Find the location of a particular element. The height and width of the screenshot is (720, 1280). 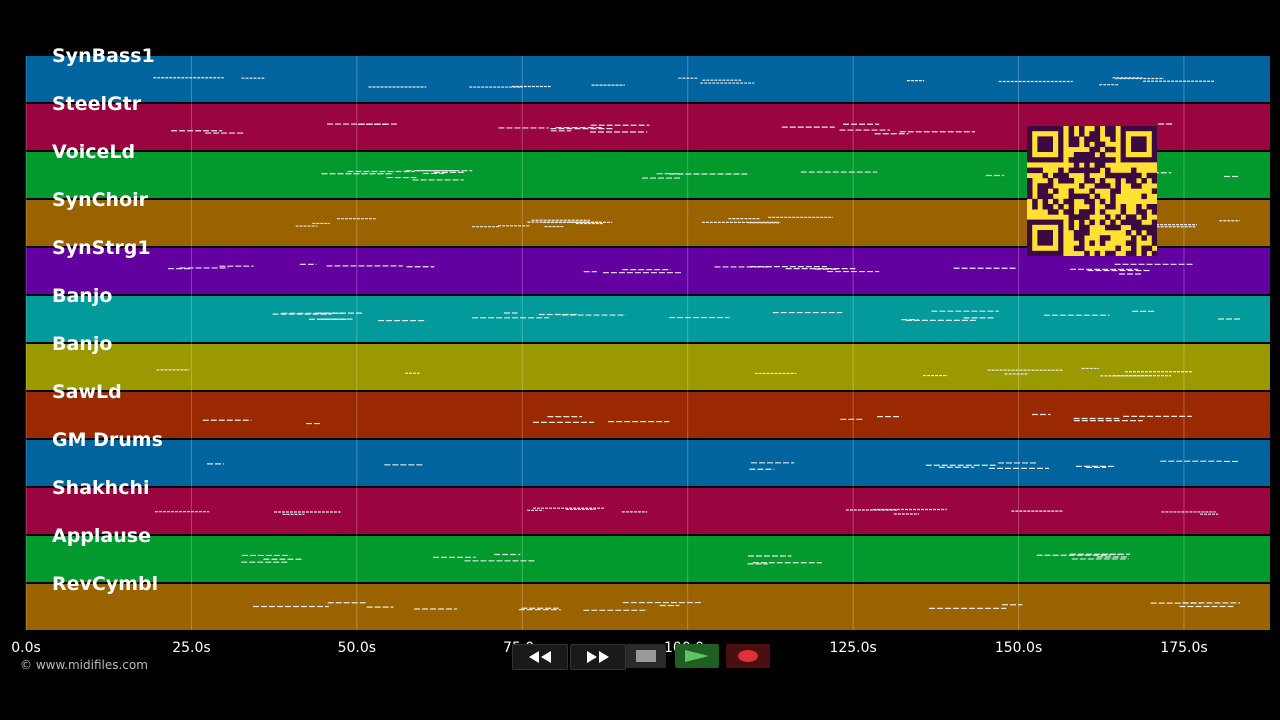

copyright-text: © www.midifiles.com is located at coordinates (84, 665).